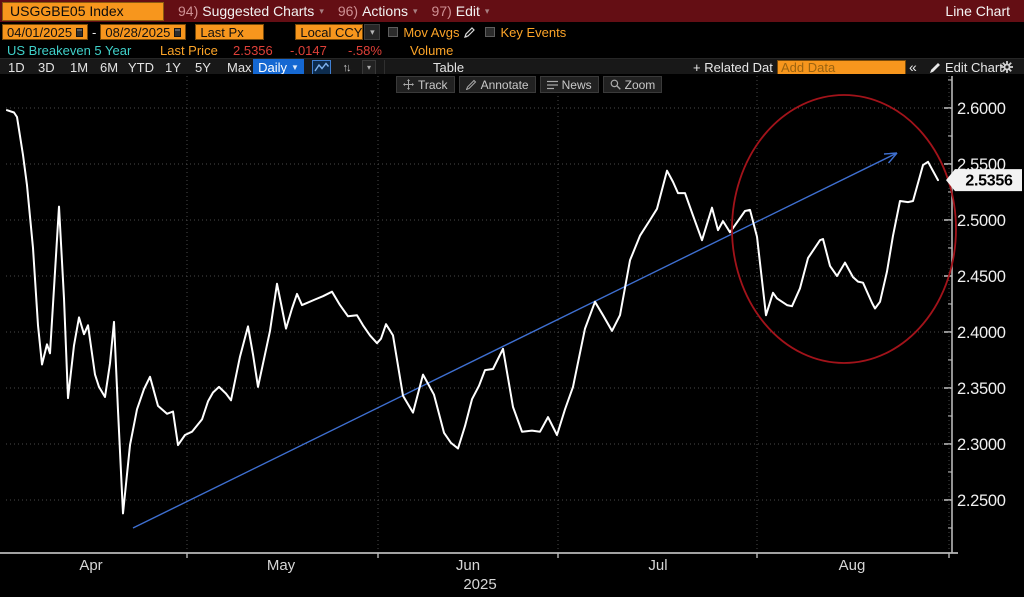 The width and height of the screenshot is (1024, 597). I want to click on y-axis-label: 2.2500, so click(981, 501).